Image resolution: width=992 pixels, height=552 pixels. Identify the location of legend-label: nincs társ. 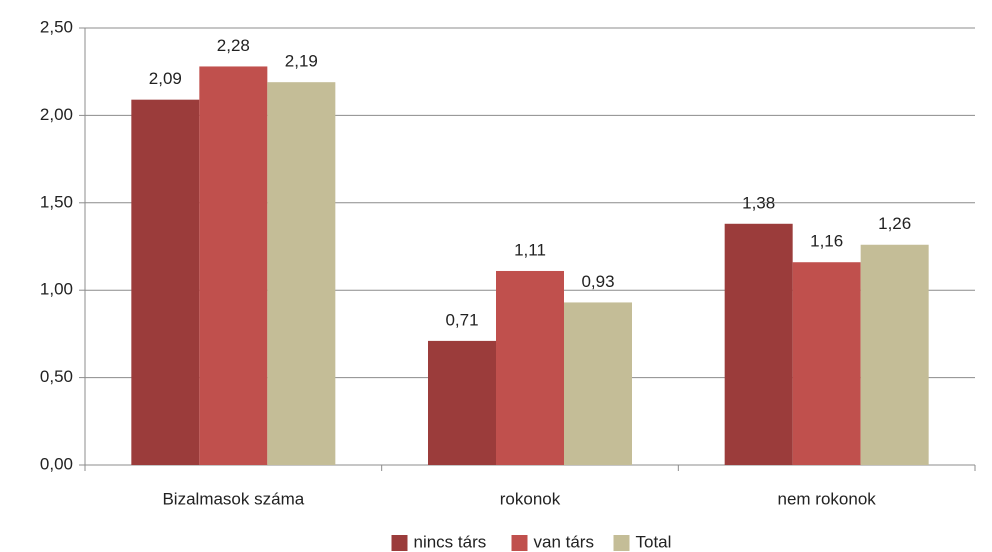
(450, 541).